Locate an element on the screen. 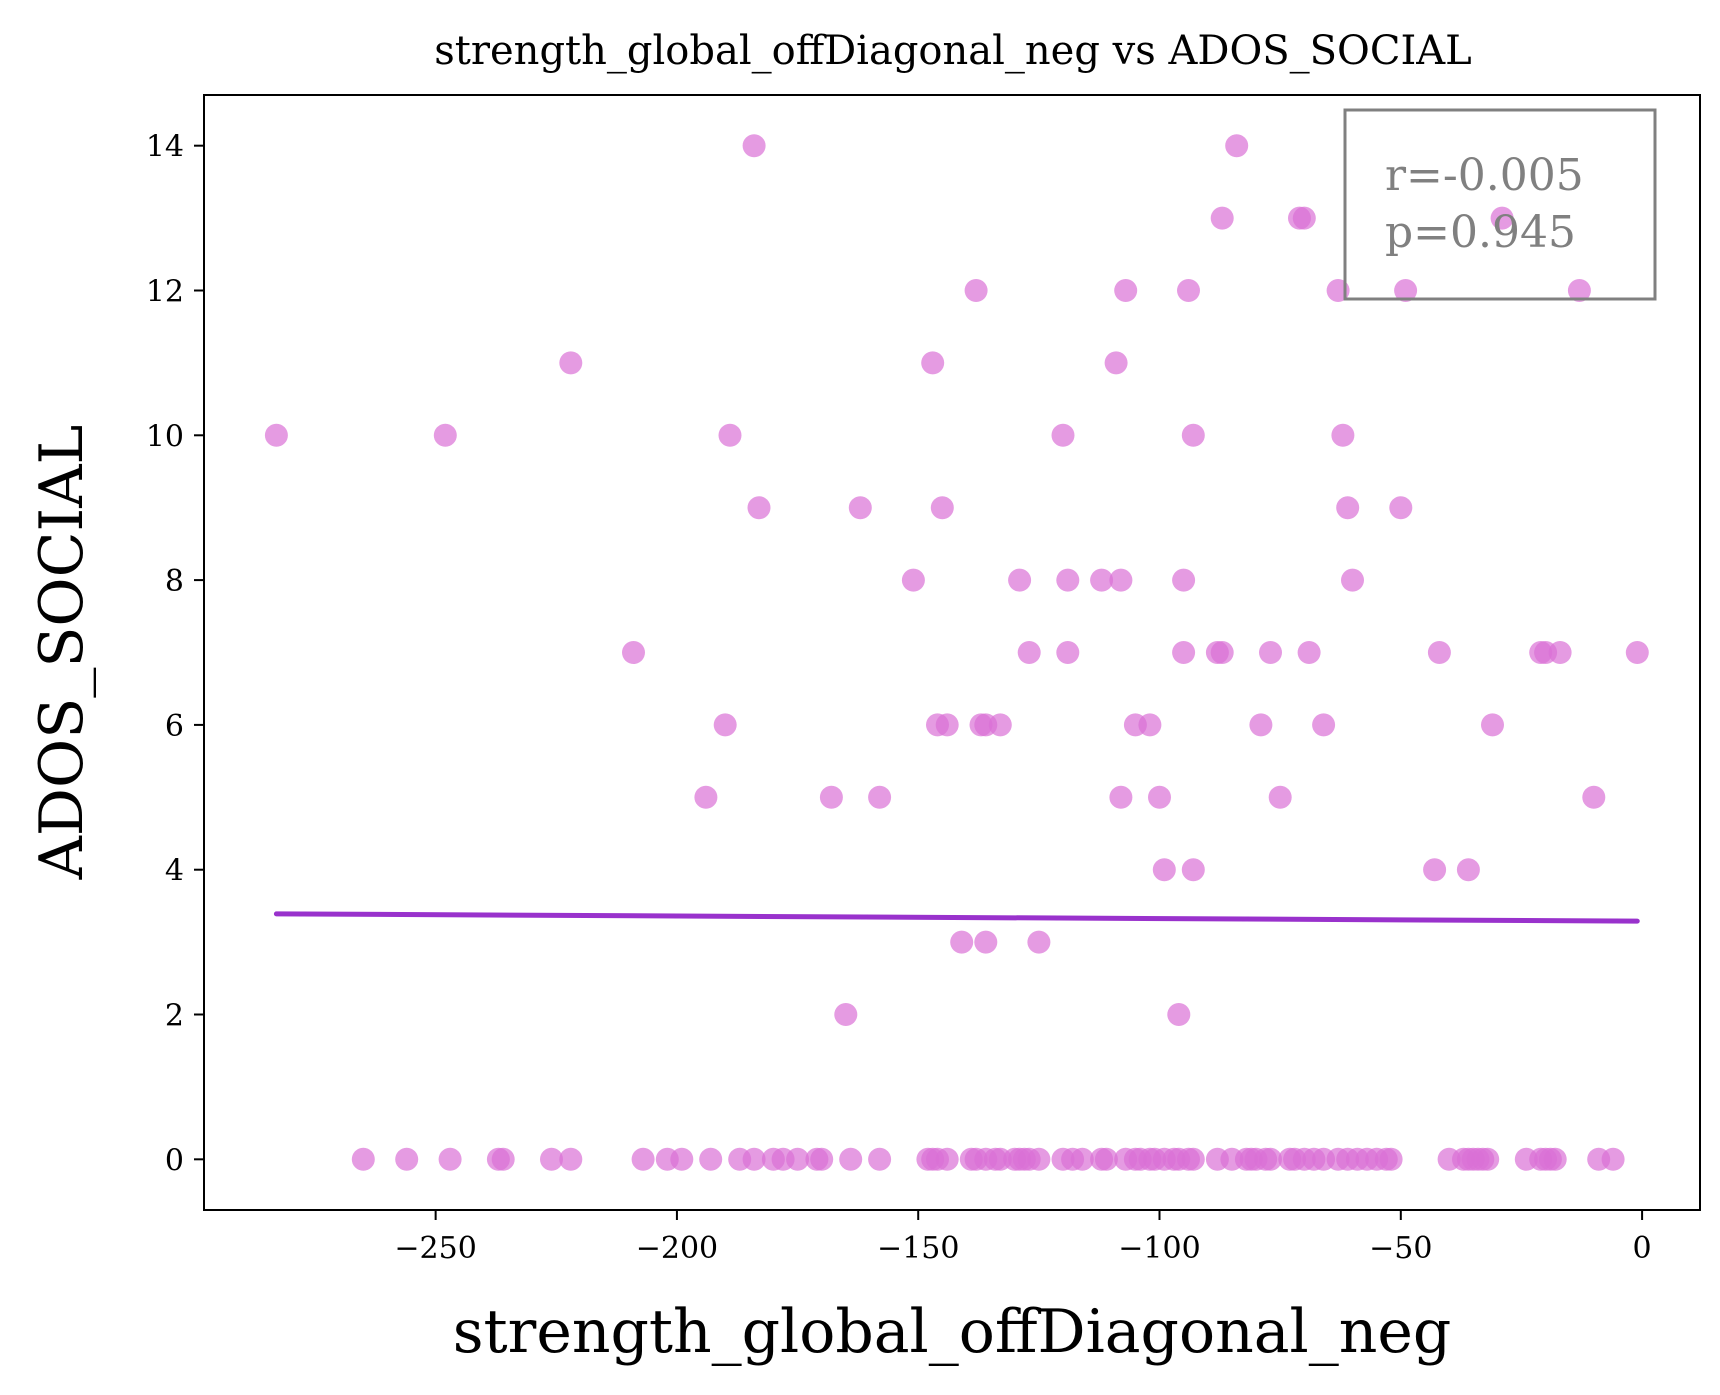  y-tick-label: 6 is located at coordinates (174, 726).